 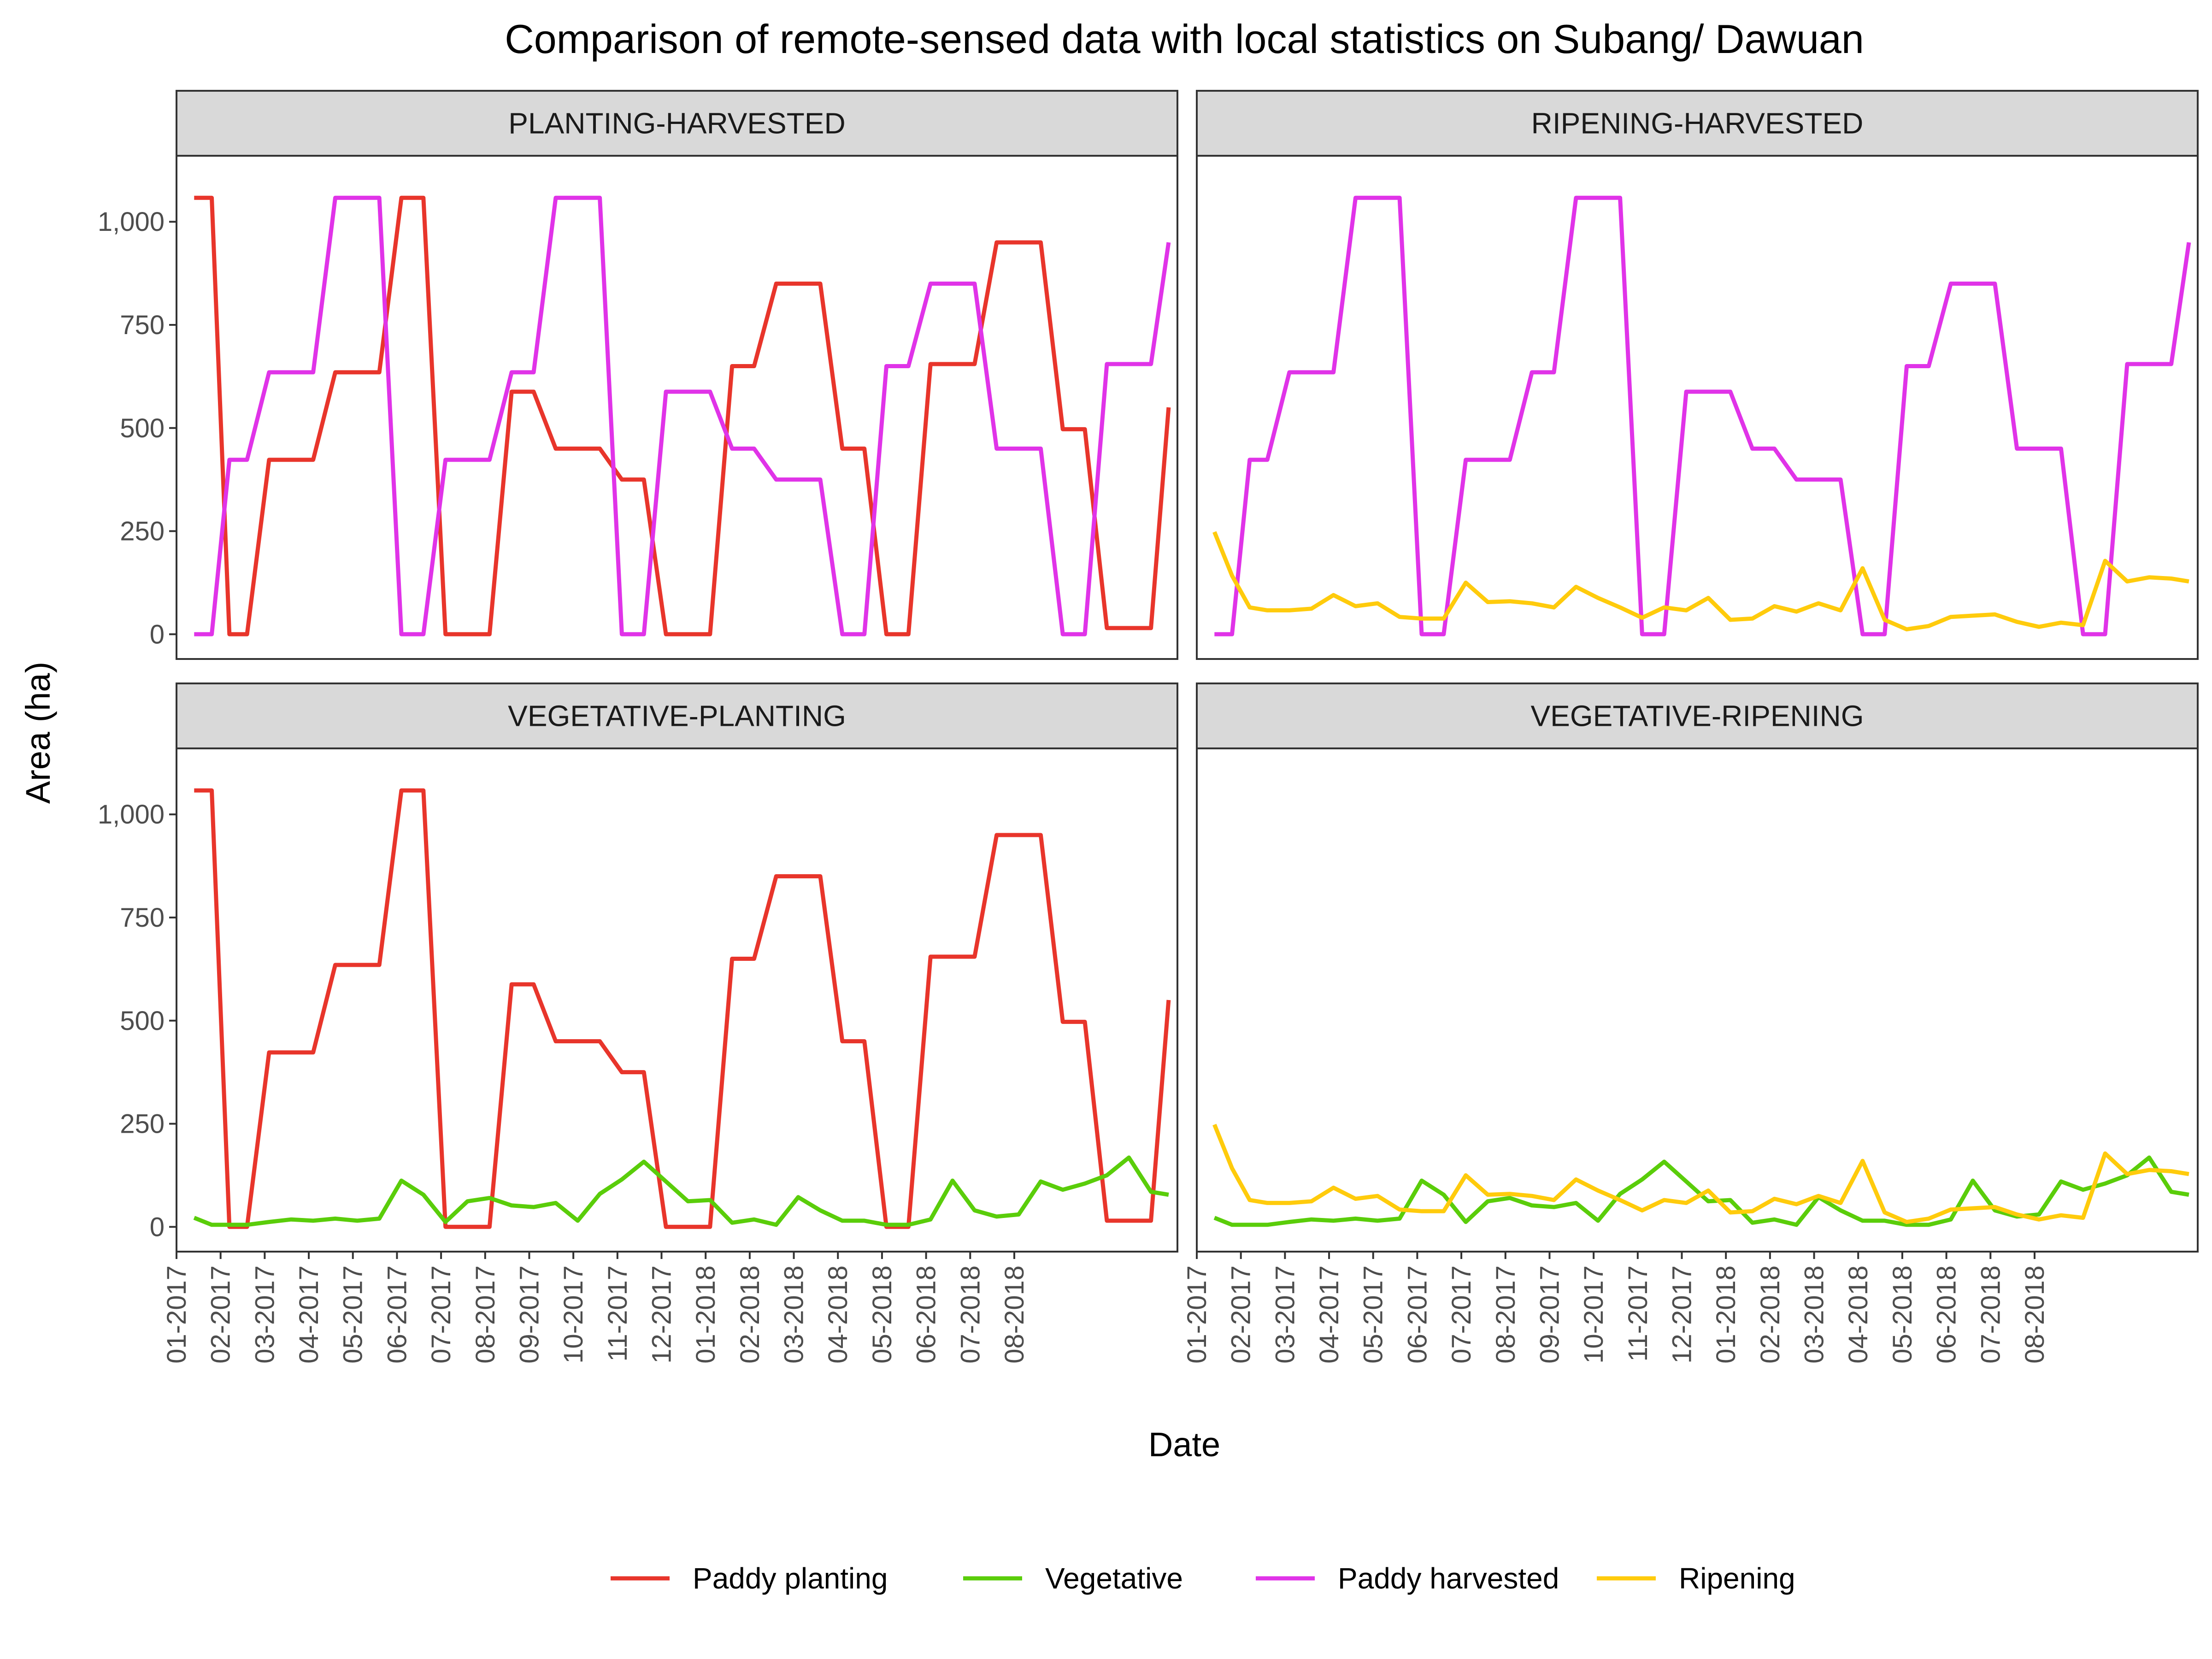 I want to click on panel-strip-label: PLANTING-HARVESTED, so click(x=676, y=123).